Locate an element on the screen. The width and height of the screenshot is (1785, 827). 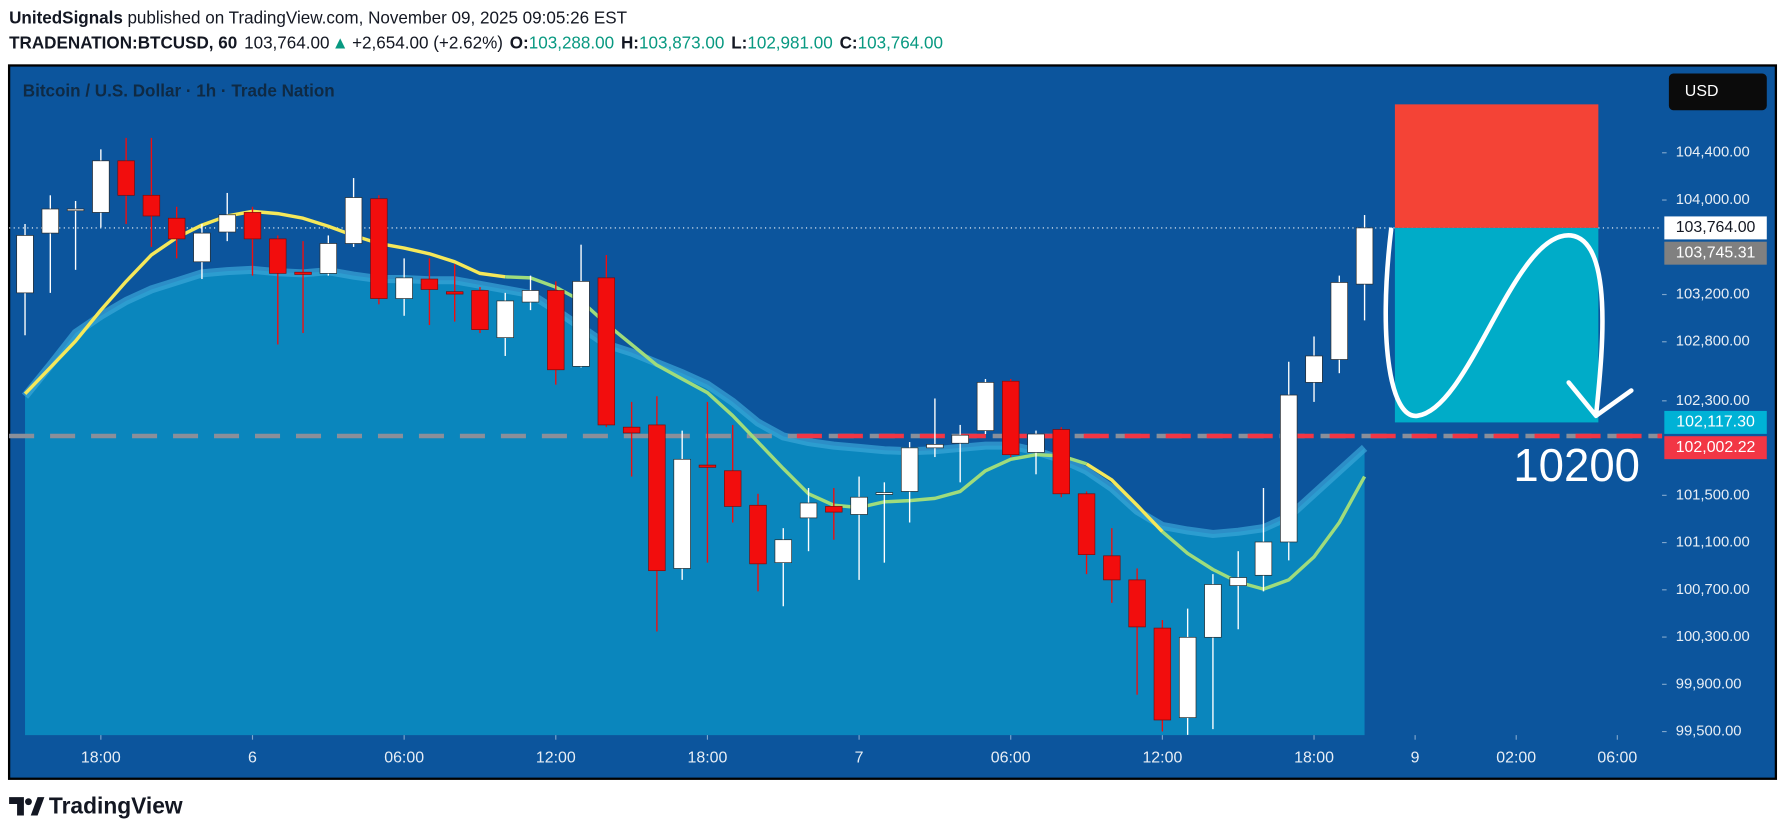
price-label: 102,117.30 is located at coordinates (1715, 422).